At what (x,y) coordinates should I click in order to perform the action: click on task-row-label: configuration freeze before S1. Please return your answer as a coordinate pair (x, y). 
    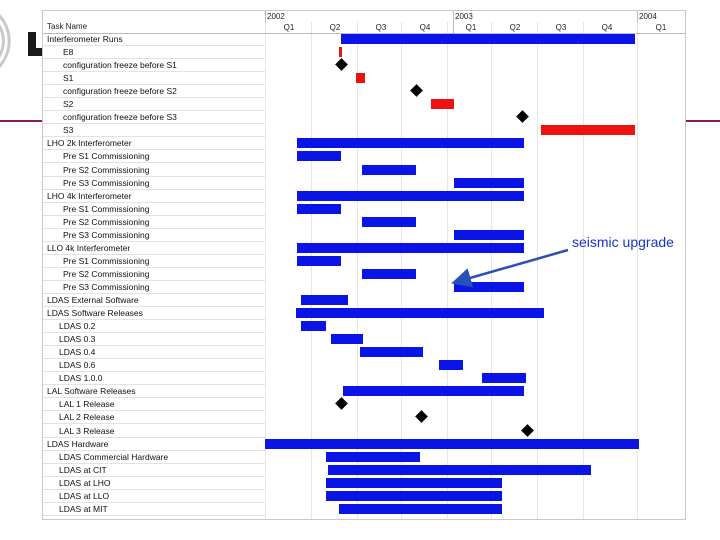
    Looking at the image, I should click on (120, 65).